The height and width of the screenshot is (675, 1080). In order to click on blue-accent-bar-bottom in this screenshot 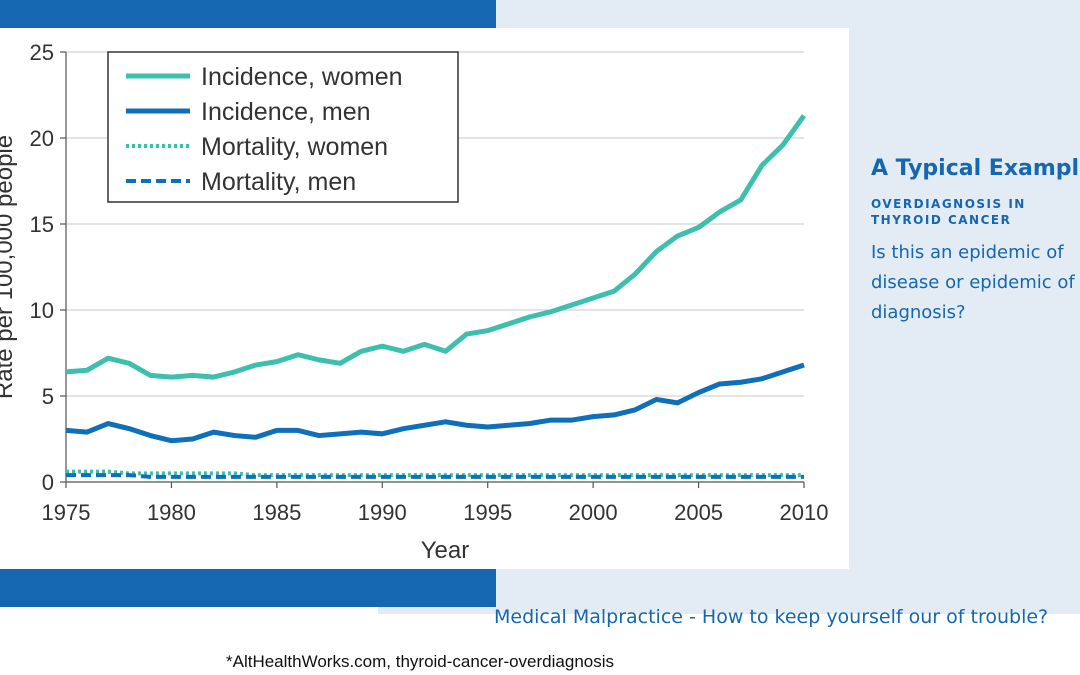, I will do `click(248, 588)`.